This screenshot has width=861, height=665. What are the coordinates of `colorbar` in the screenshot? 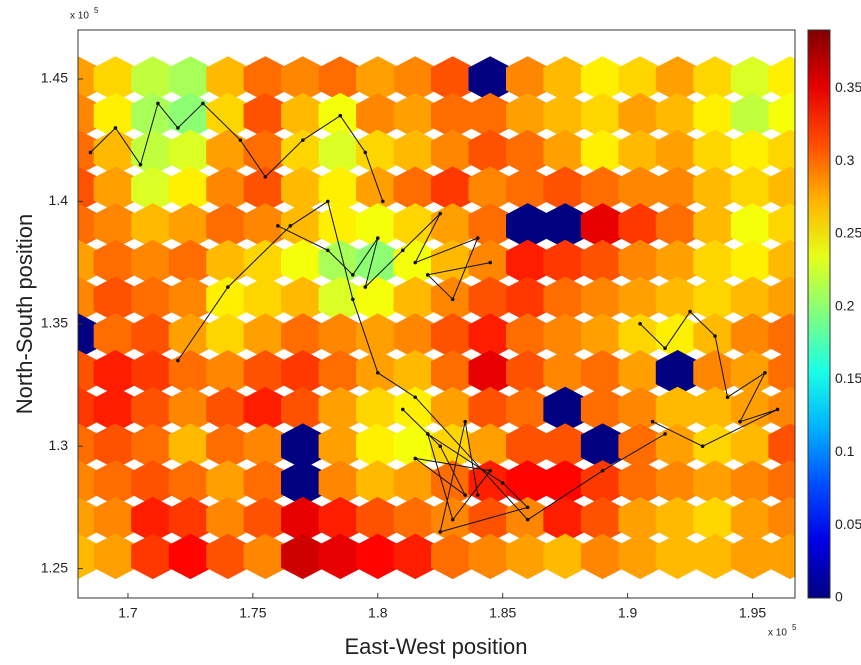 It's located at (819, 314).